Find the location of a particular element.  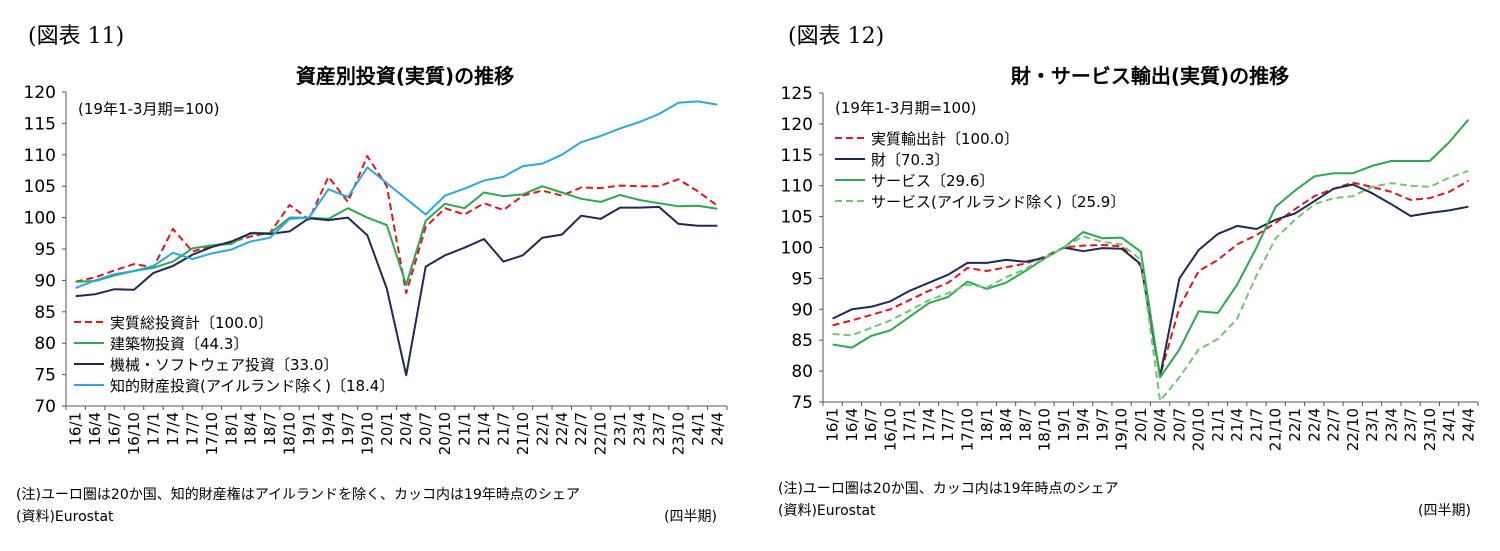

chart-title: 資産別投資(実質)の推移 is located at coordinates (405, 76).